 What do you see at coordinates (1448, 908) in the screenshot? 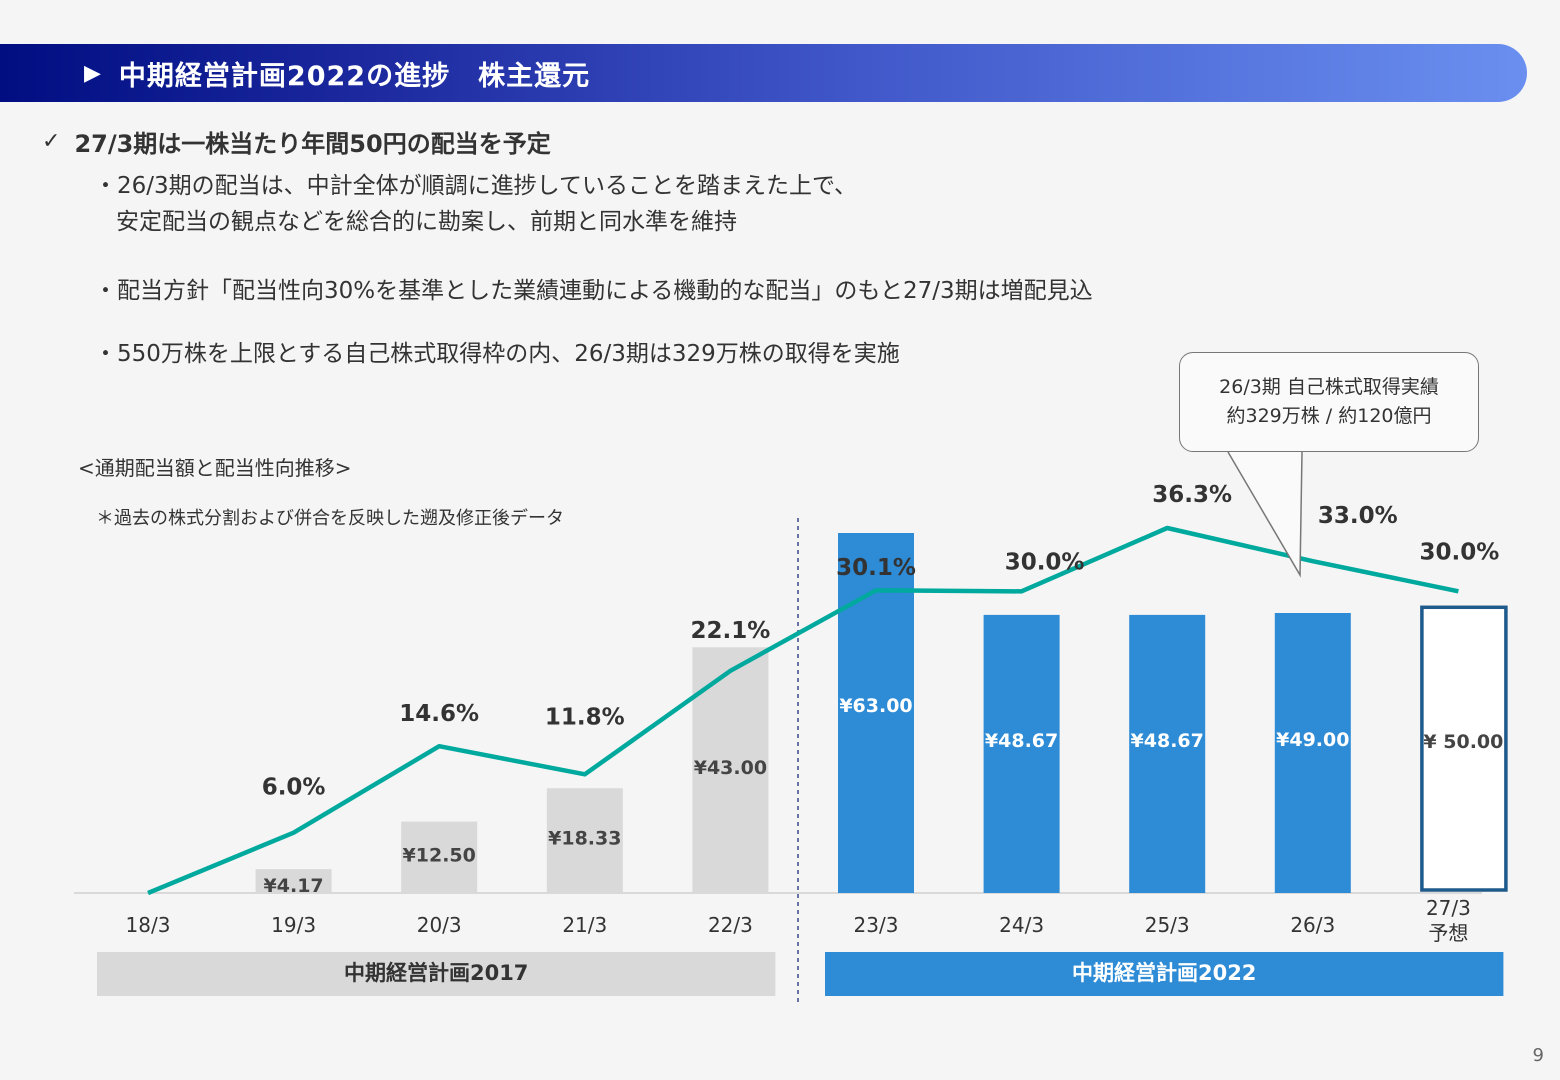
I see `x-tick-label: 27/3` at bounding box center [1448, 908].